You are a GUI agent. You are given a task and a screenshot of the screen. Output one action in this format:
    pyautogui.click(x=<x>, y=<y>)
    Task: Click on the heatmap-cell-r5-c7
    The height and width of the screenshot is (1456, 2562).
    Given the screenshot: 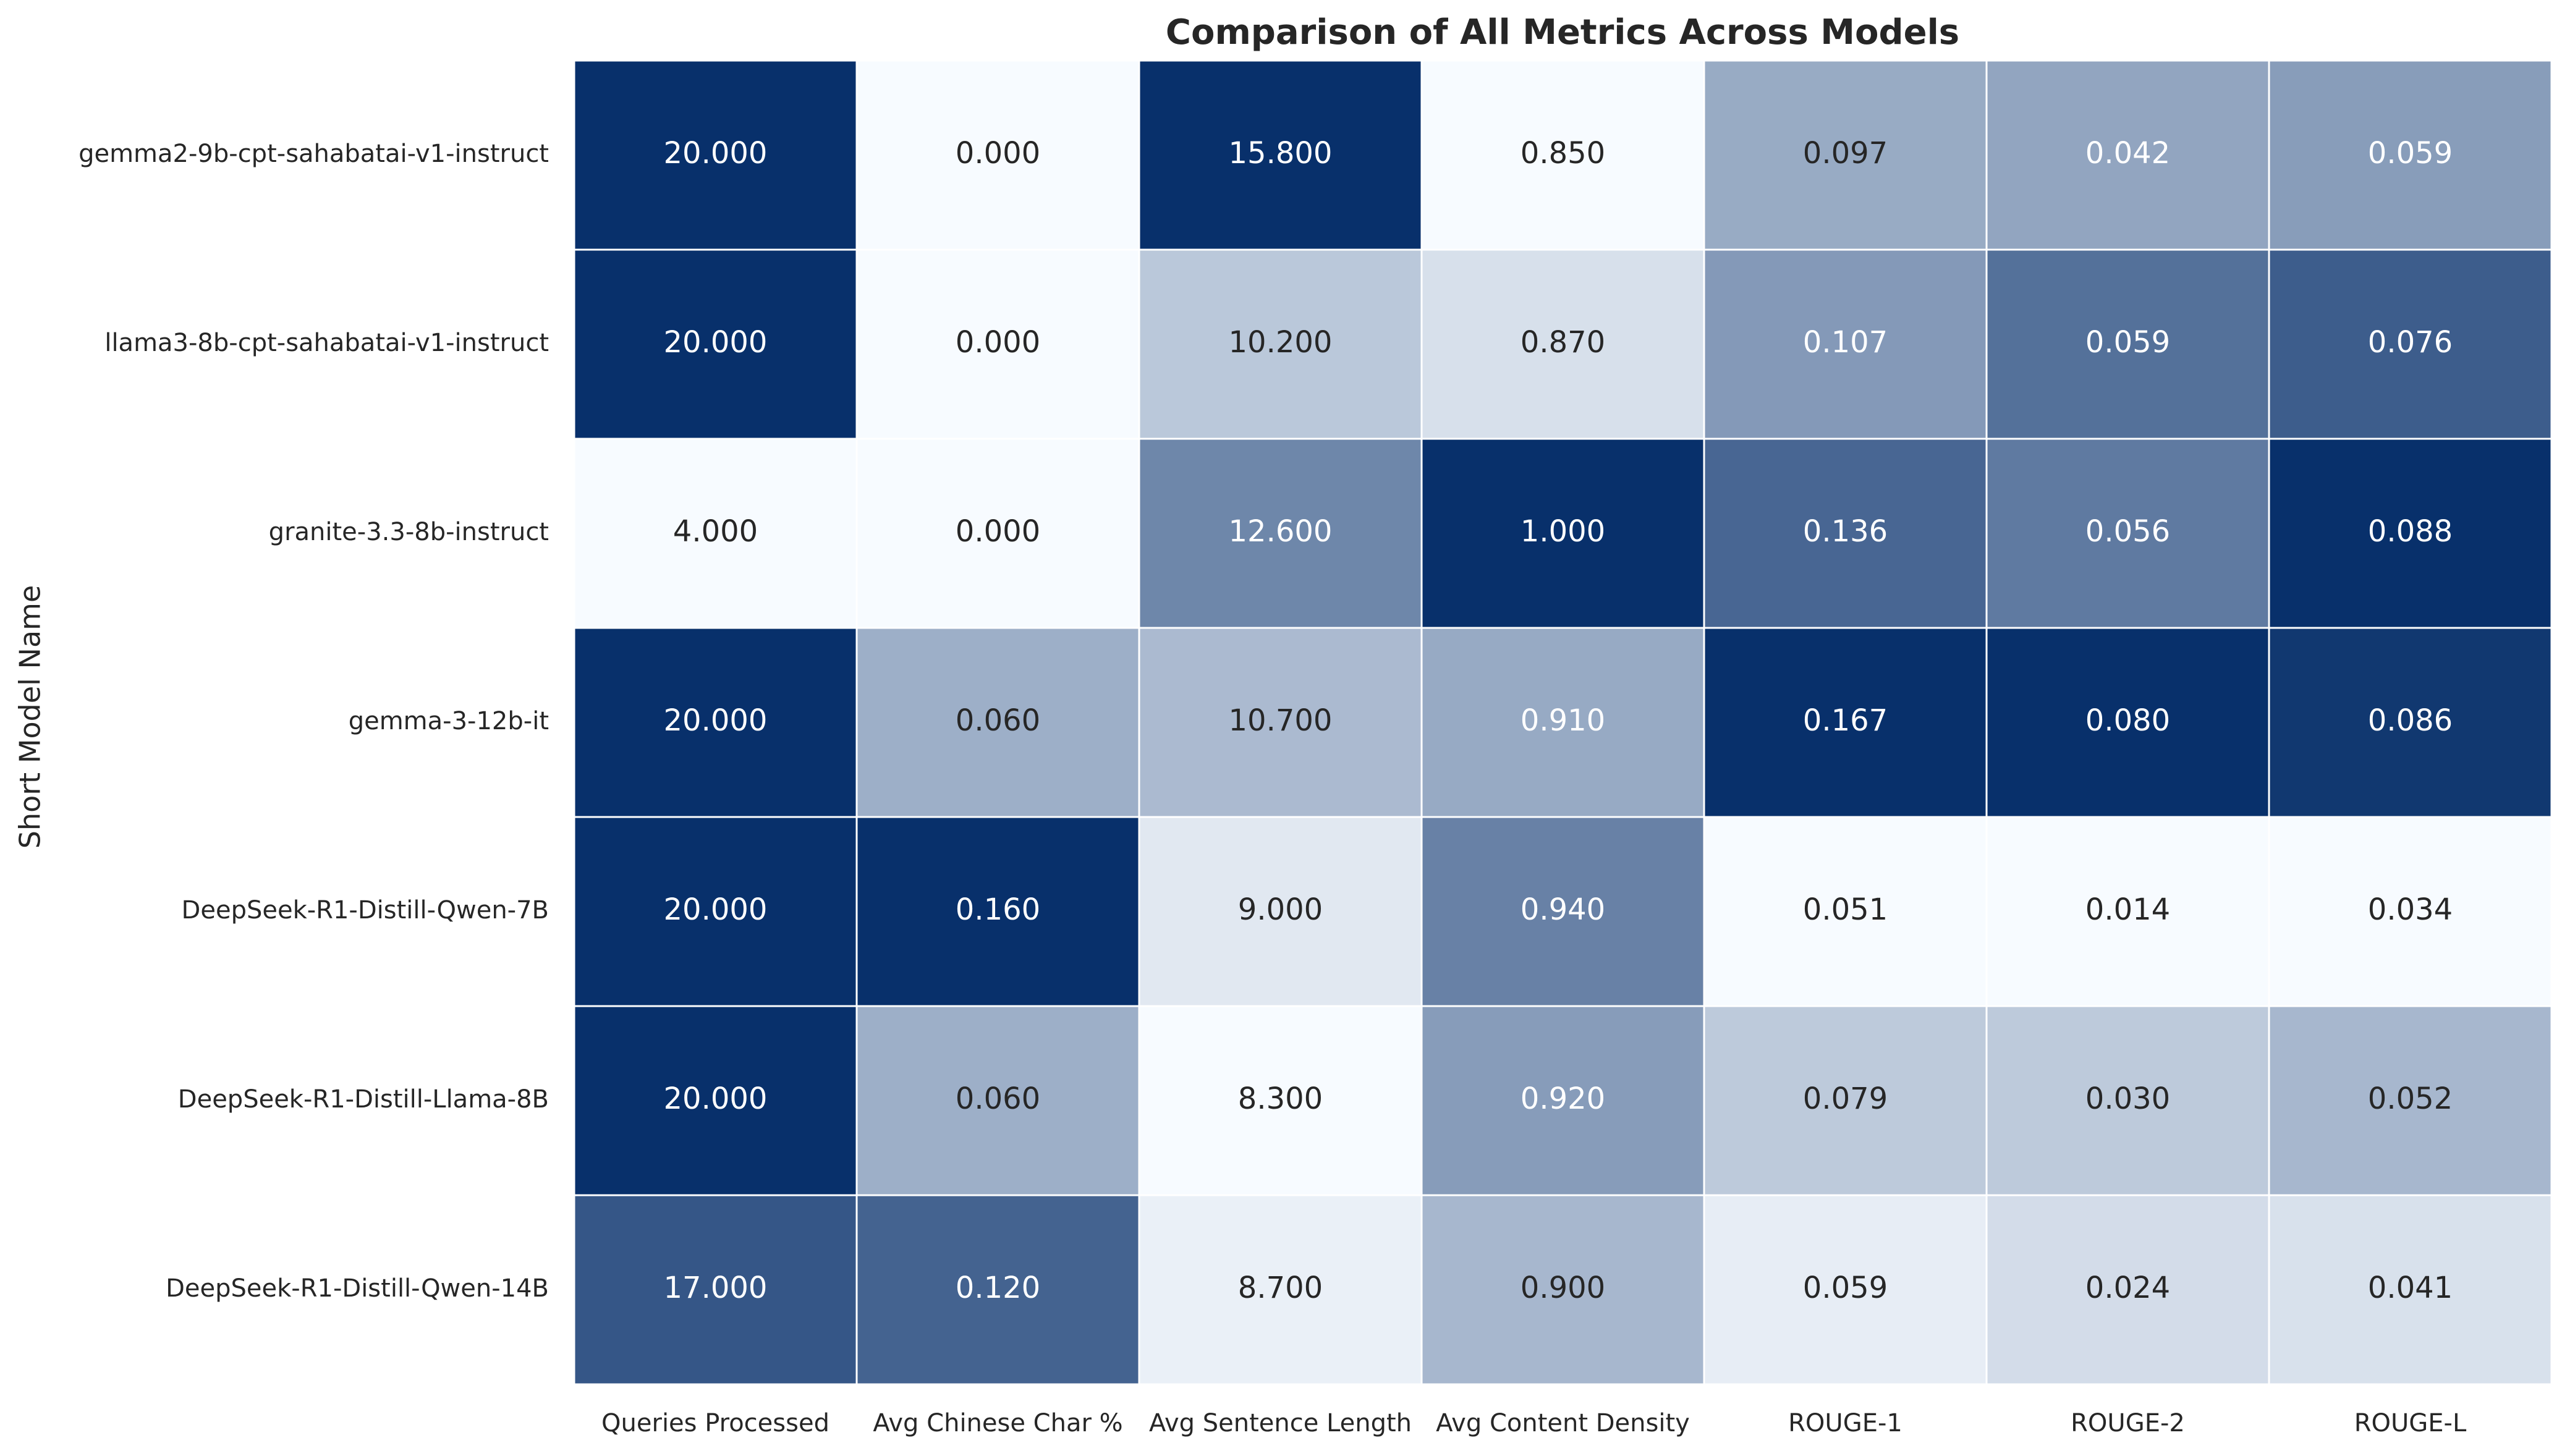 What is the action you would take?
    pyautogui.click(x=2410, y=911)
    